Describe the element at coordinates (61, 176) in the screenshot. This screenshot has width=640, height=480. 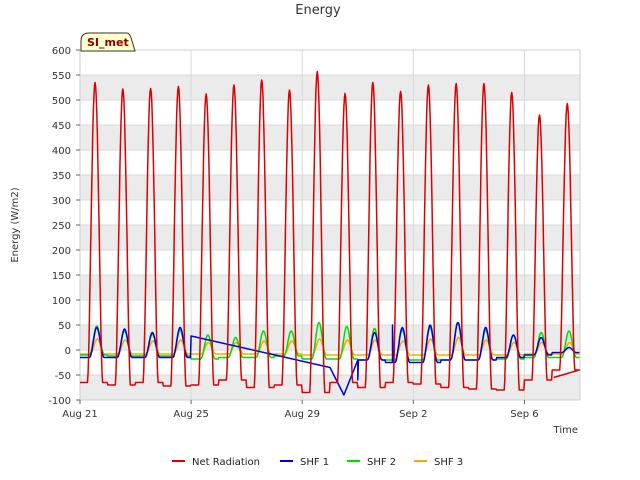
I see `y-tick-label: 350` at that location.